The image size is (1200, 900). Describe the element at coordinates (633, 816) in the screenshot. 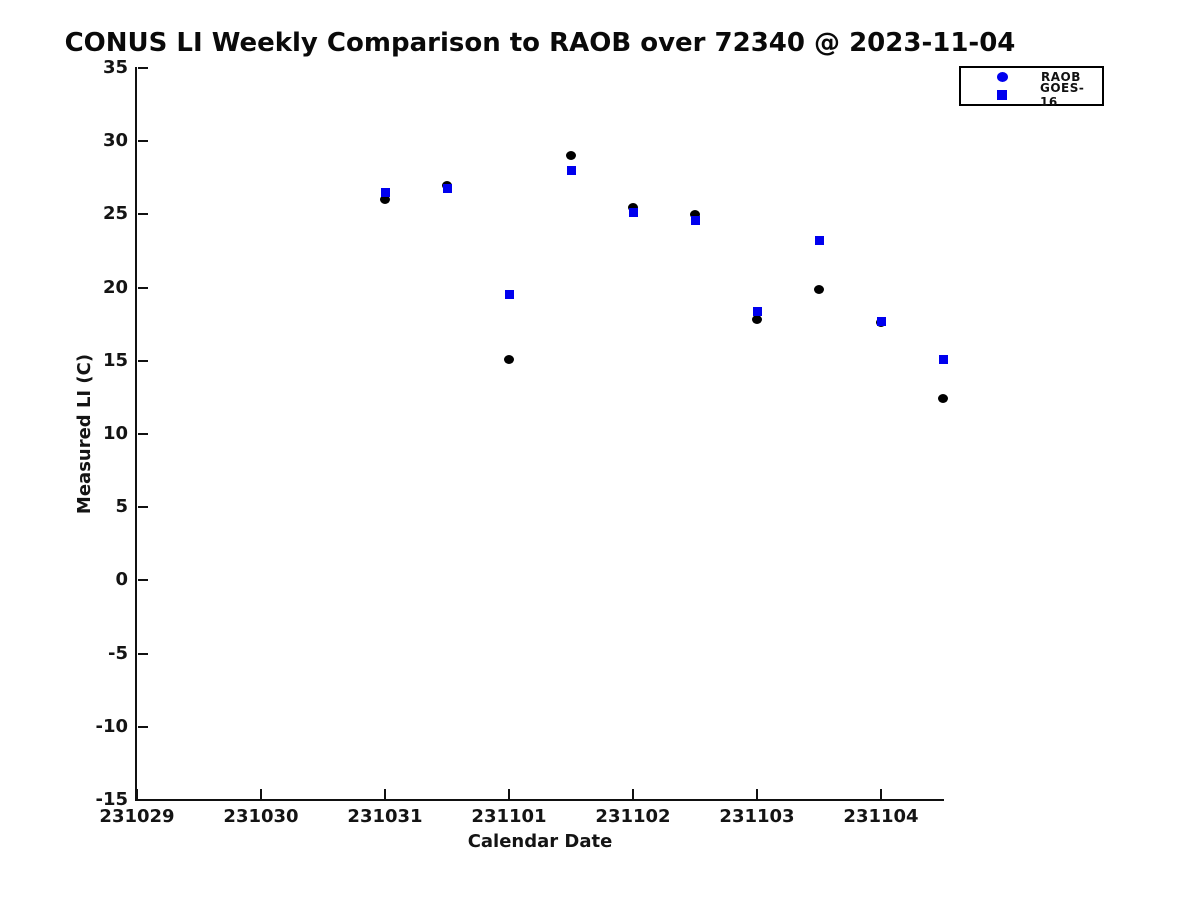

I see `x-tick-label: 231102` at that location.